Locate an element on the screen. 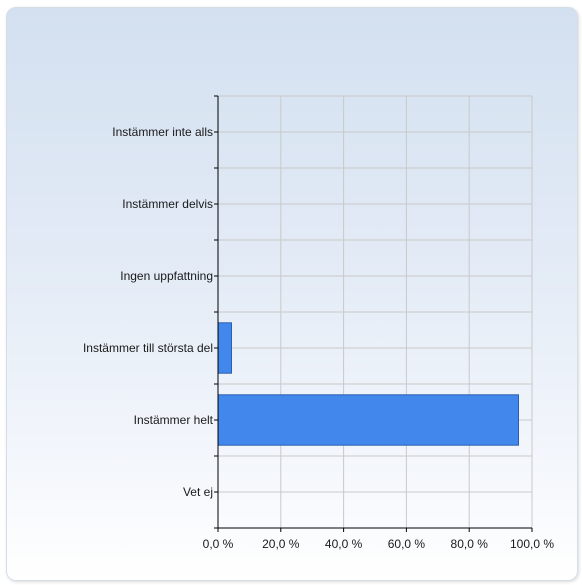 The image size is (582, 585). category-label: Instämmer till största del is located at coordinates (148, 348).